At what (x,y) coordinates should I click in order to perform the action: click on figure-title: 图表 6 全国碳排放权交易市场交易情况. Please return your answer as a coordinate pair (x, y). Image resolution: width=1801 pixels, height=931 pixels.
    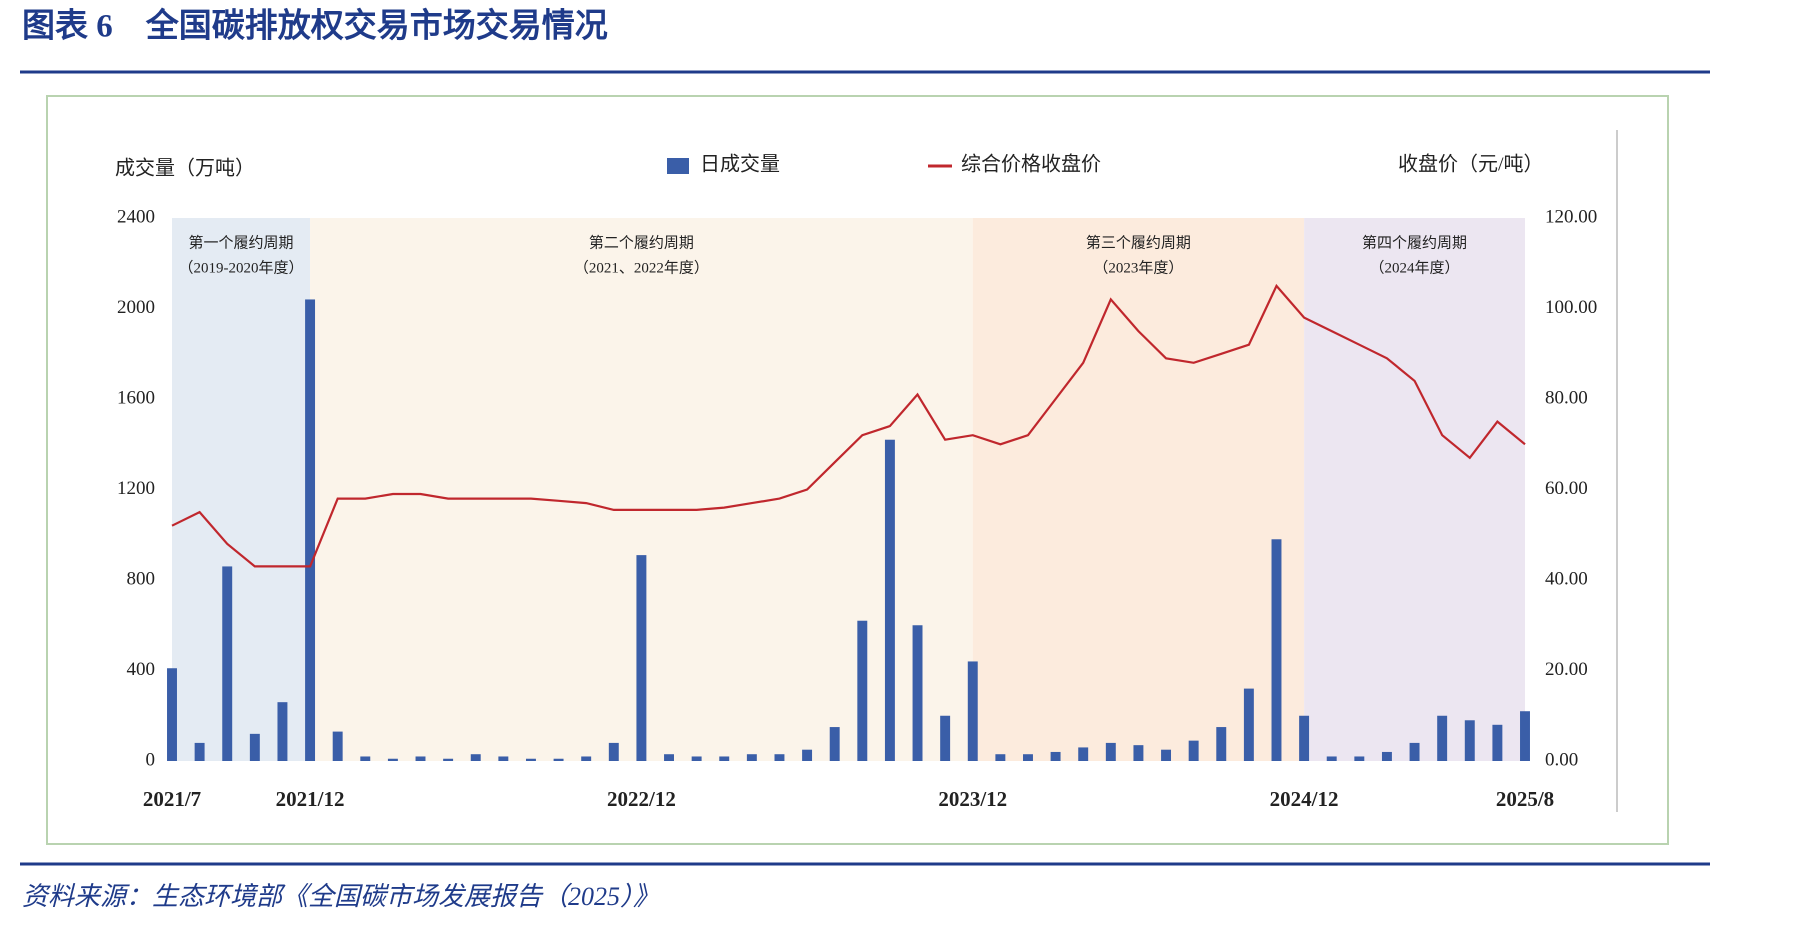
    Looking at the image, I should click on (315, 26).